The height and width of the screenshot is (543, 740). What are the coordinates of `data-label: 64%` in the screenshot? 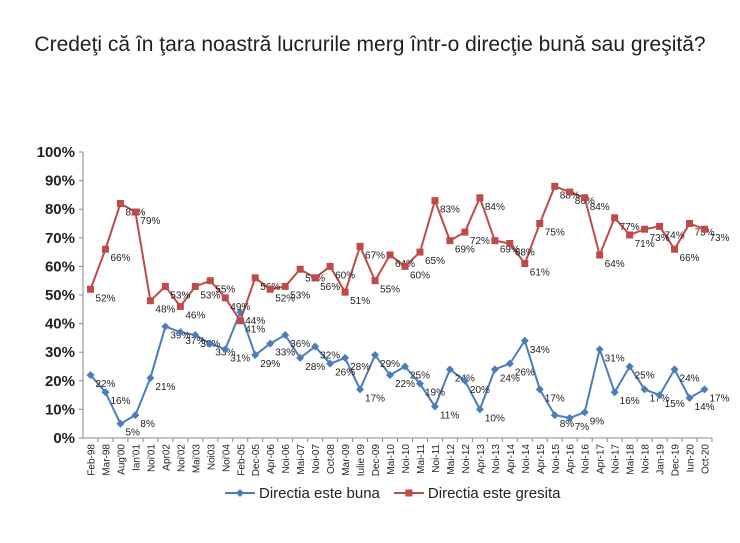 It's located at (615, 264).